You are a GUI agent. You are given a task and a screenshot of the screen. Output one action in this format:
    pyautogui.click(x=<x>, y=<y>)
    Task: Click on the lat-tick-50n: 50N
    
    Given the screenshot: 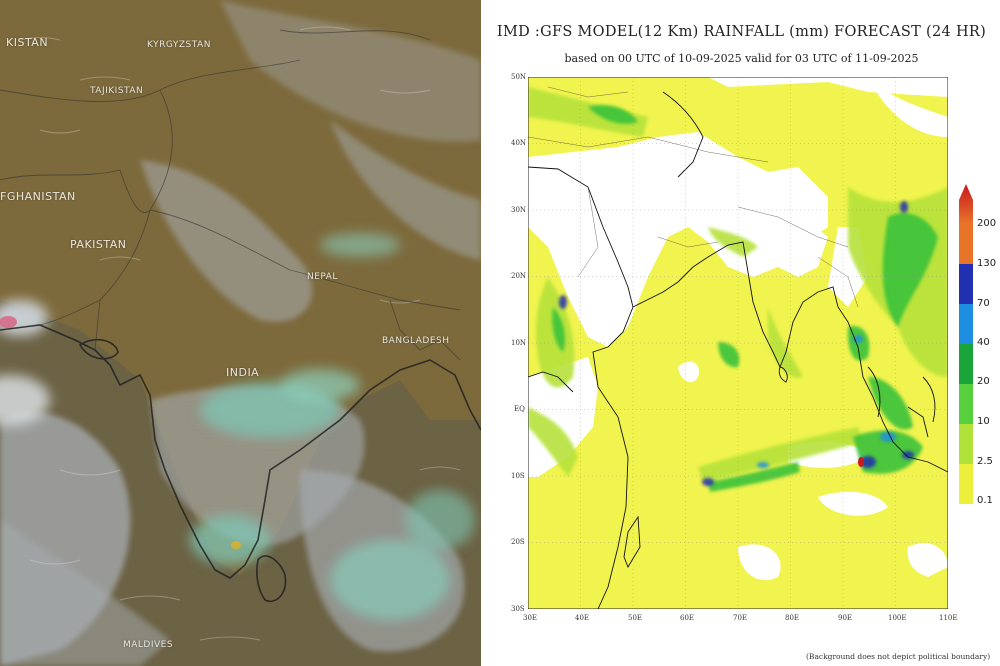 What is the action you would take?
    pyautogui.click(x=519, y=77)
    